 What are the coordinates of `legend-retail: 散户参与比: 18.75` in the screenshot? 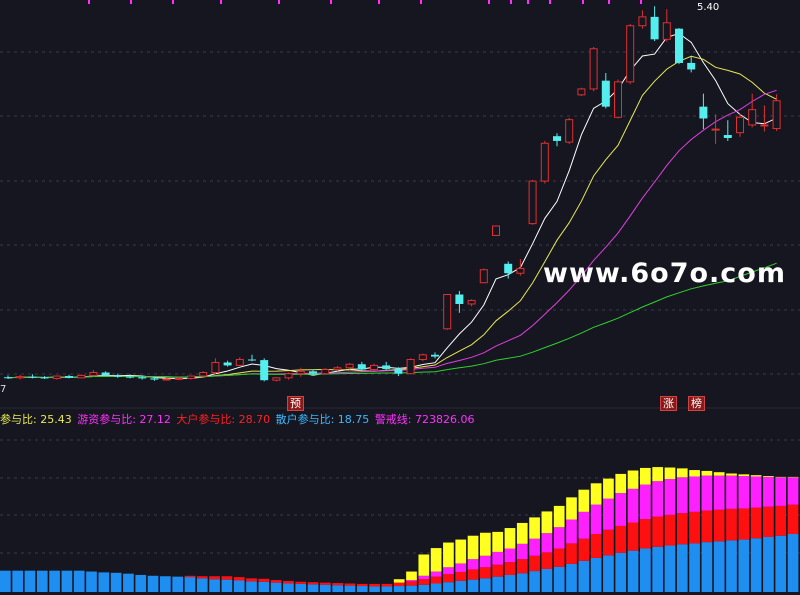 It's located at (322, 419).